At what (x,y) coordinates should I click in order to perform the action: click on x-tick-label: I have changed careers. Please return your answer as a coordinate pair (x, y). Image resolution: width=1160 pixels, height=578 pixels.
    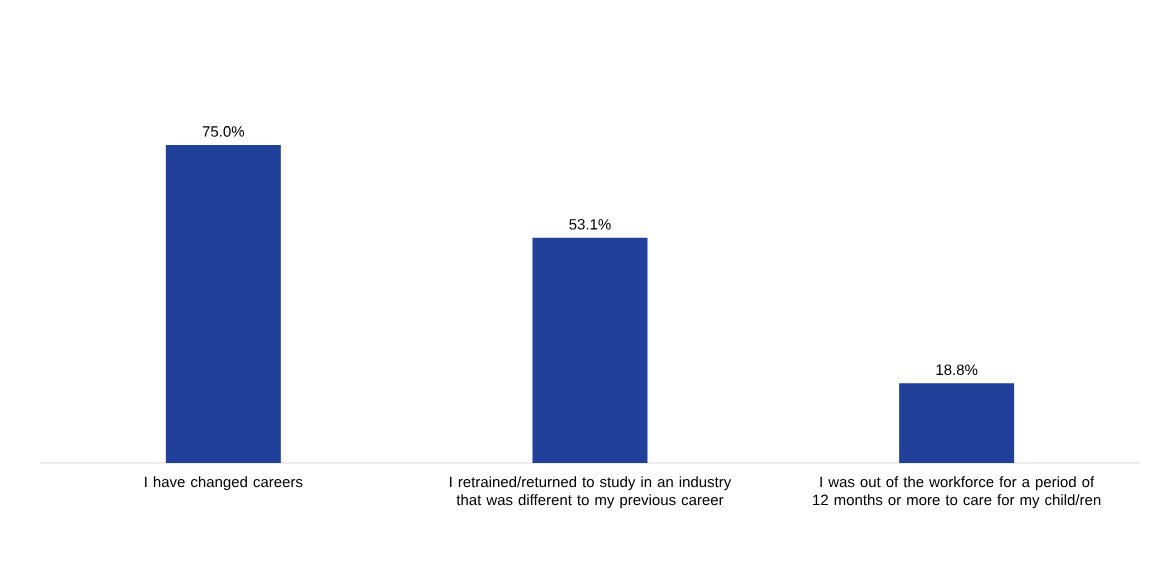
    Looking at the image, I should click on (224, 483).